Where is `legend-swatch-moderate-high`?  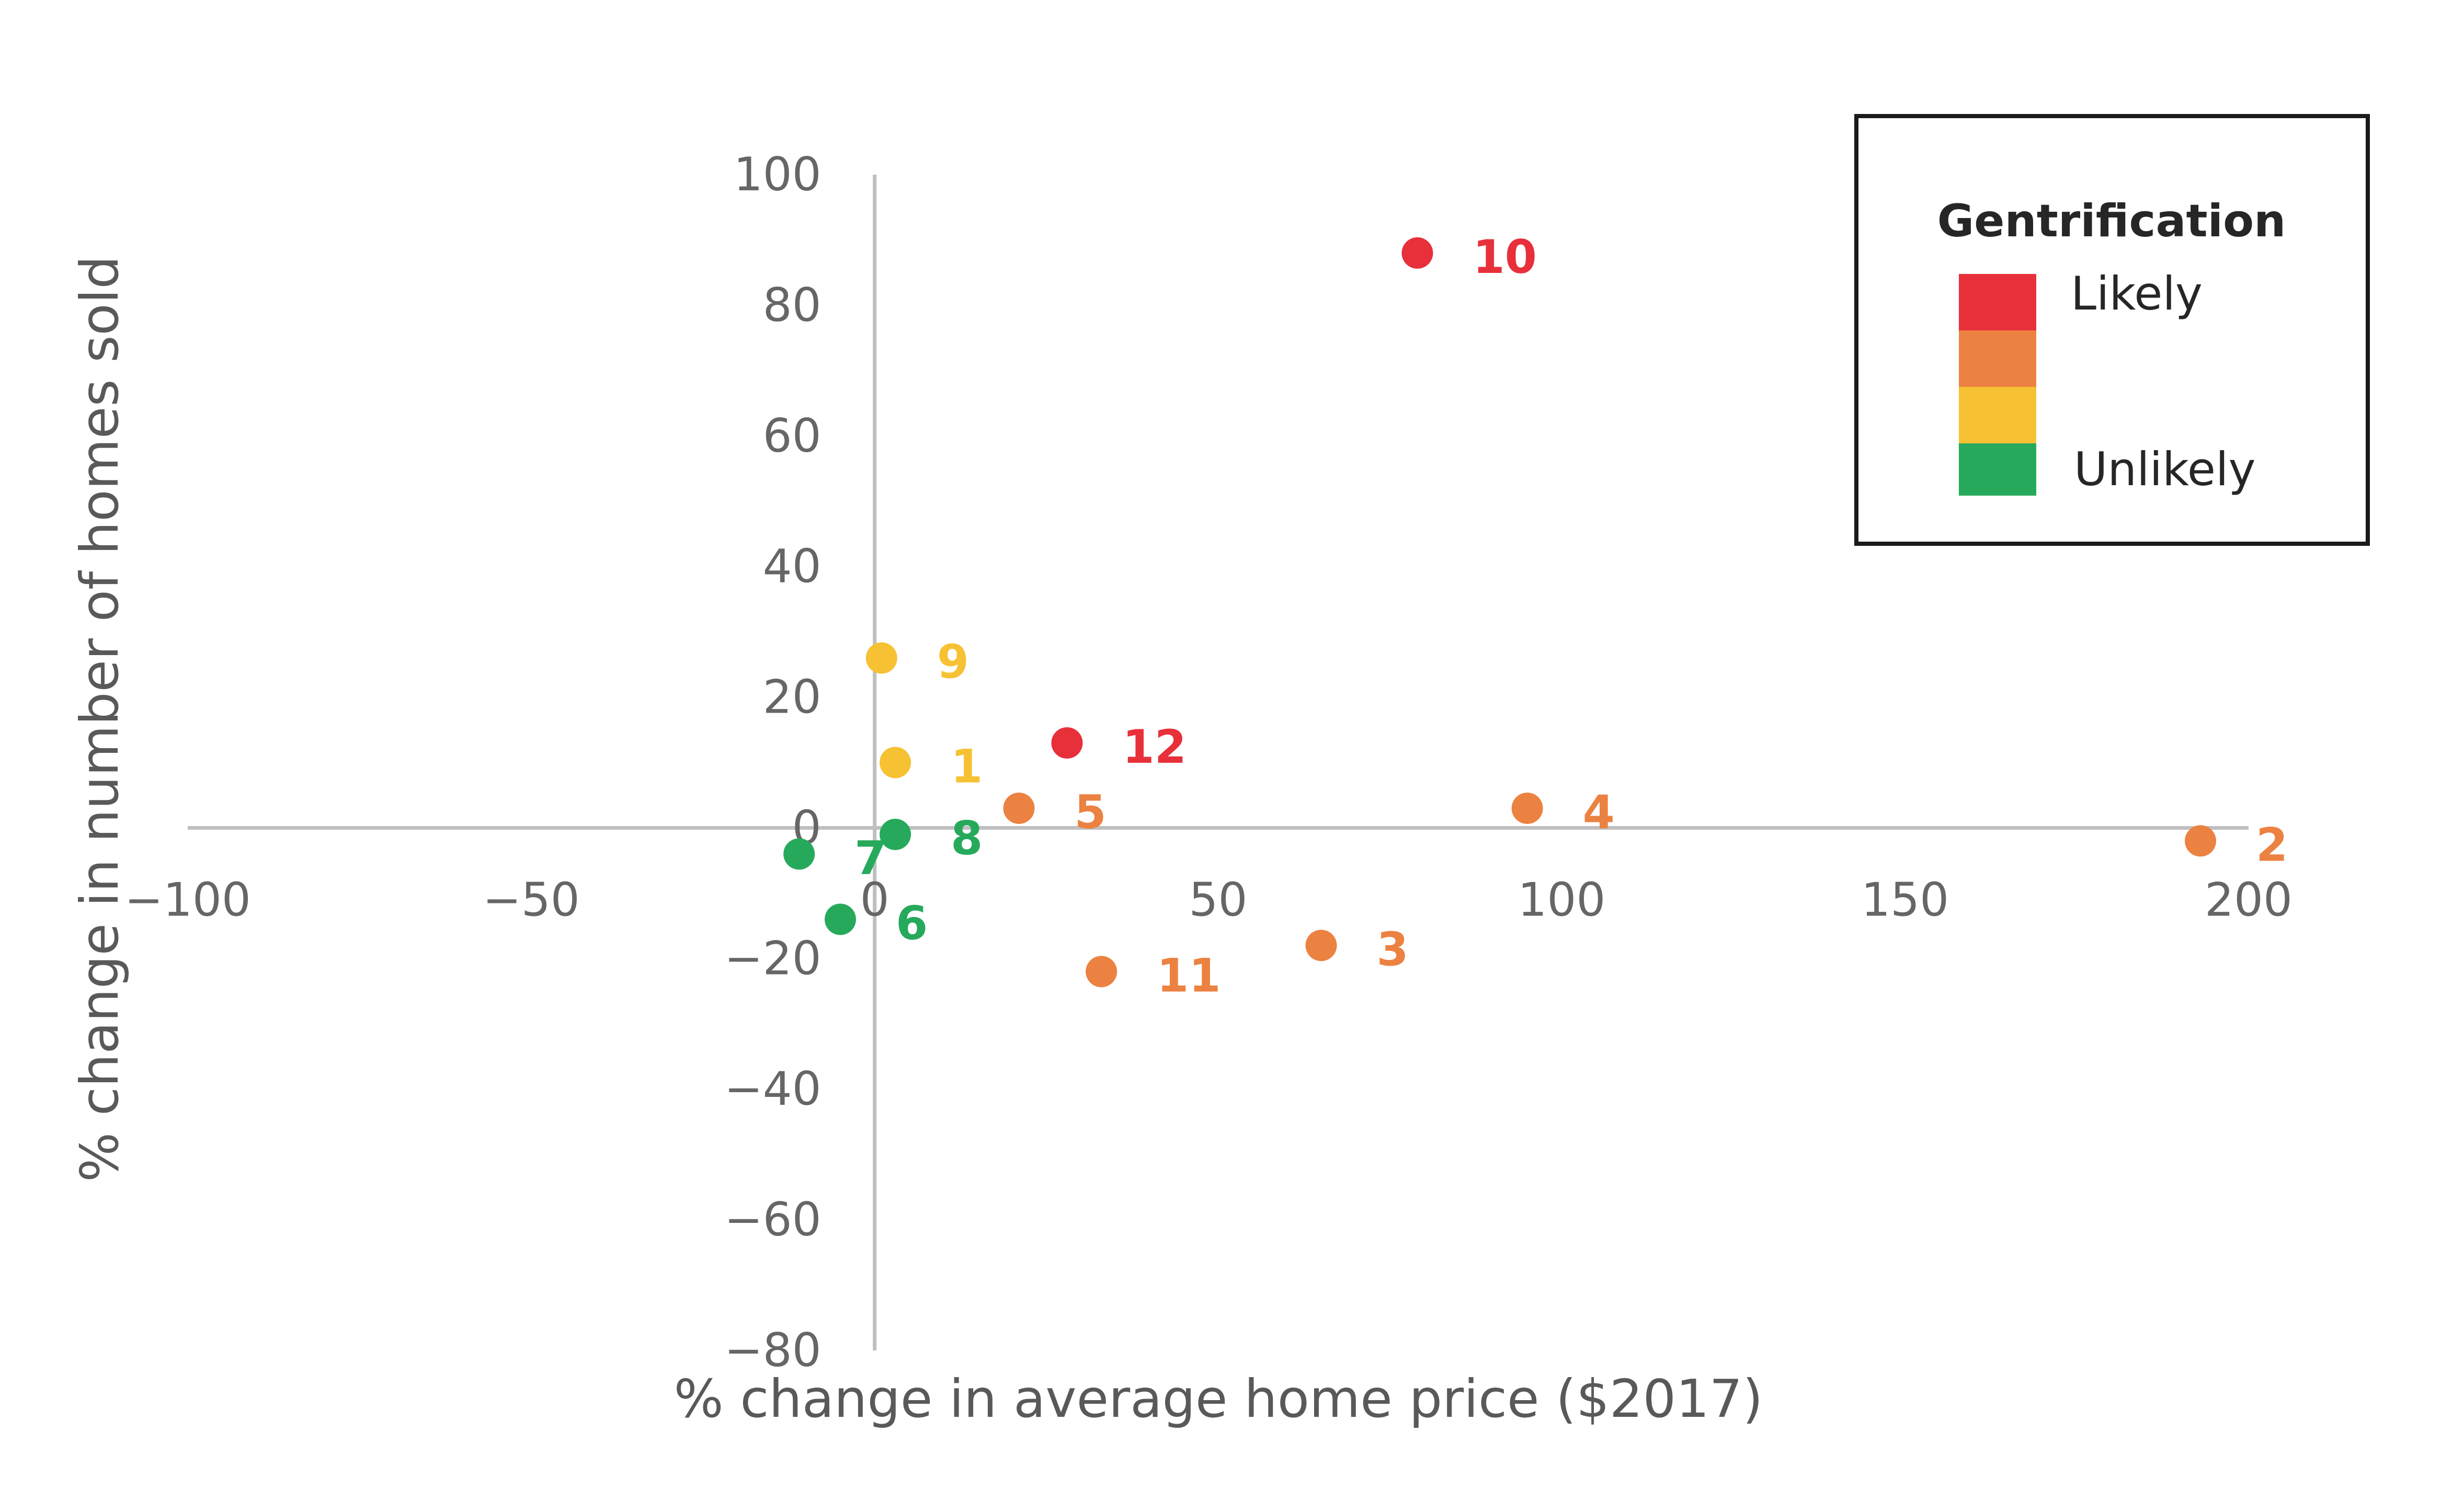
legend-swatch-moderate-high is located at coordinates (1998, 358).